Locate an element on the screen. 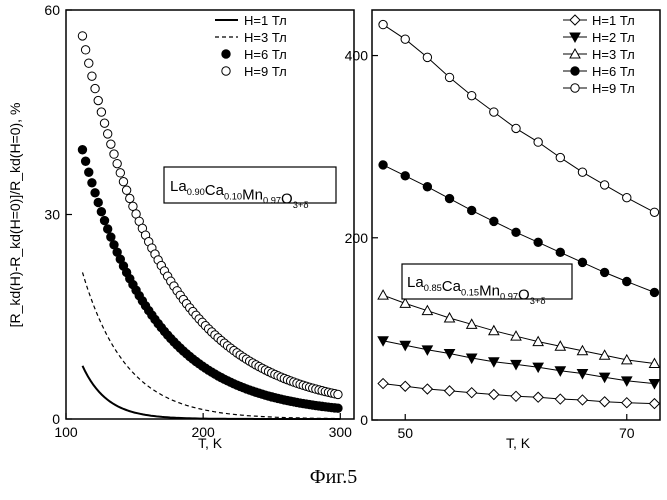  right-y-tick-label: 0 is located at coordinates (364, 420).